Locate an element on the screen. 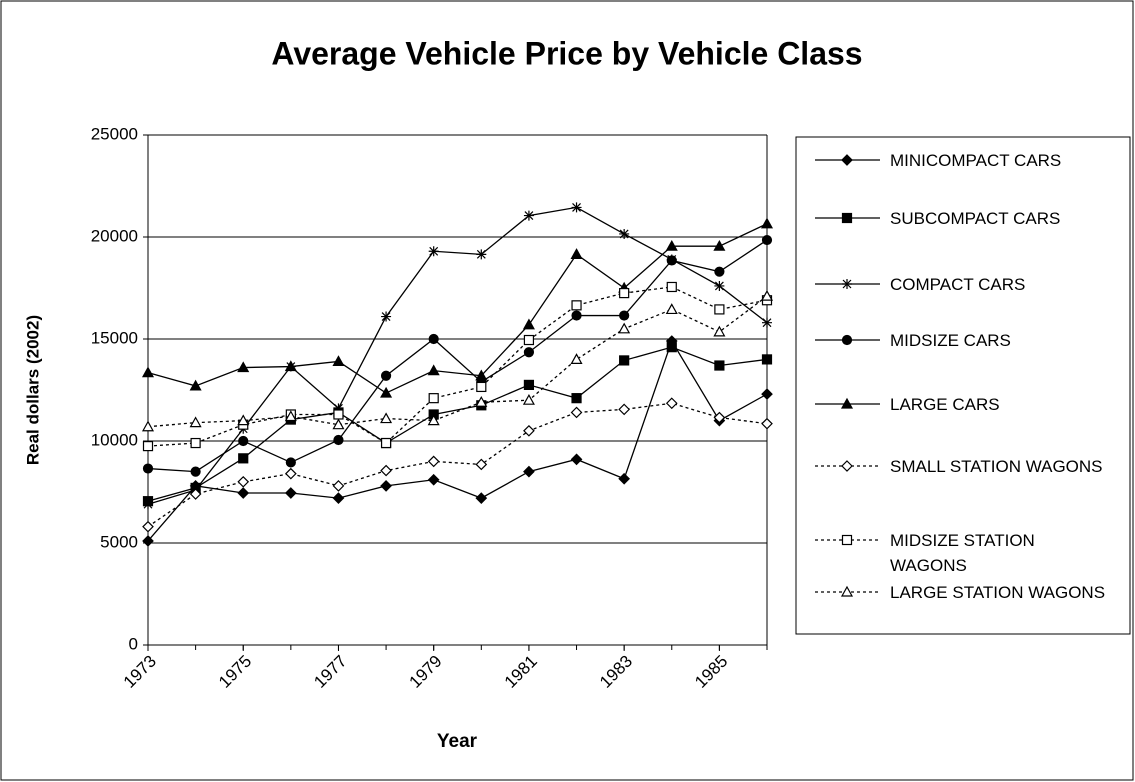  legend-label: COMPACT CARS is located at coordinates (958, 284).